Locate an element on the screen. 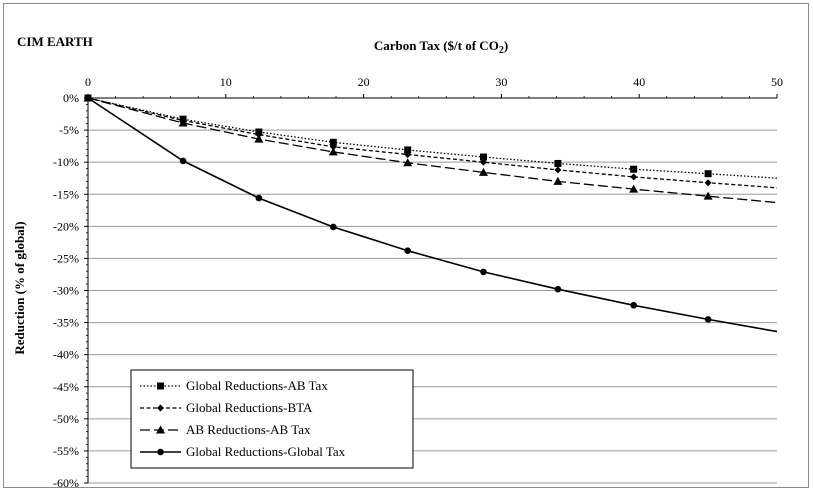 This screenshot has height=491, width=813. x-axis-title: Carbon Tax ($/t of CO2) is located at coordinates (441, 47).